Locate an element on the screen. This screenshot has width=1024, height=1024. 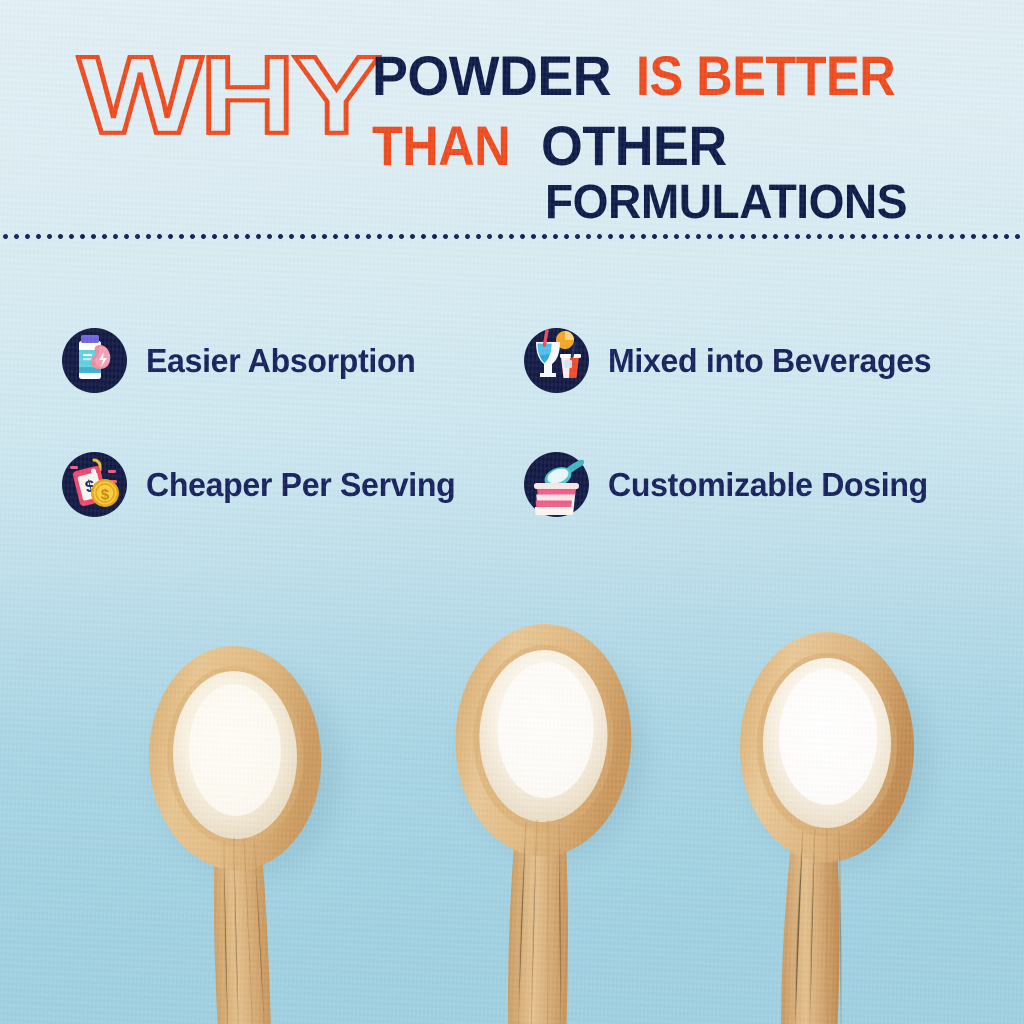
cocktail-drinks-icon is located at coordinates (556, 360).